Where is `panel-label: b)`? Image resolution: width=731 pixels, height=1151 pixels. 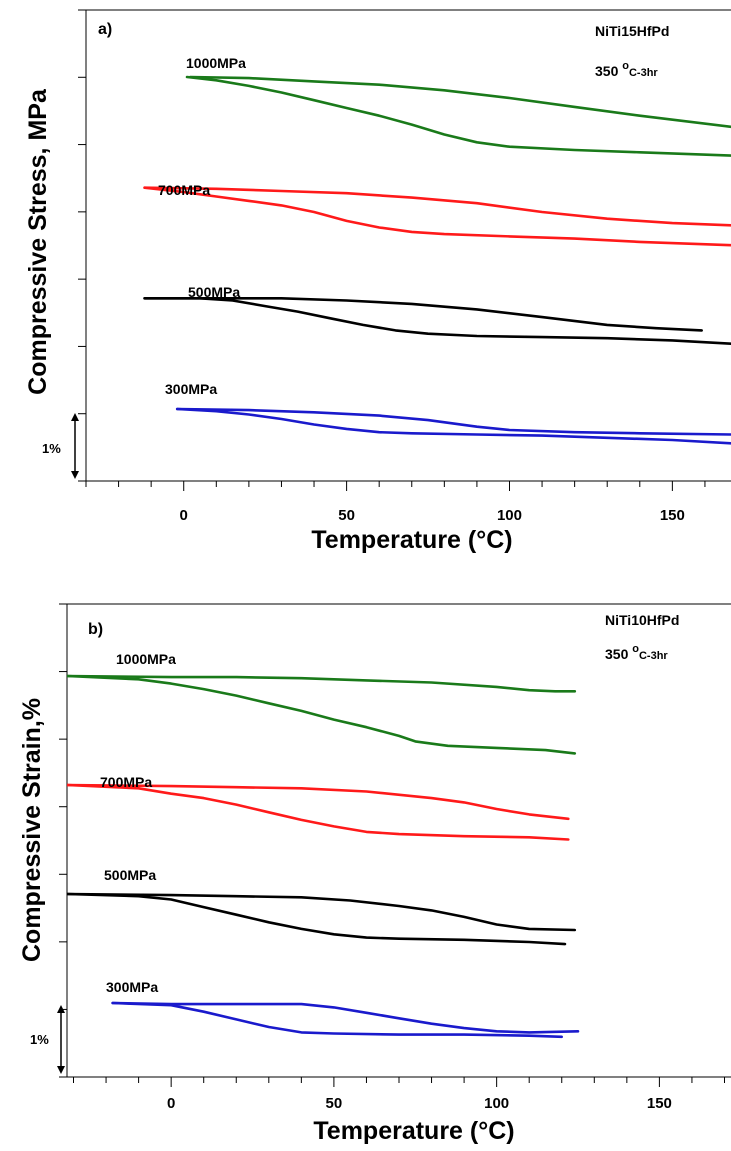
panel-label: b) is located at coordinates (95, 629).